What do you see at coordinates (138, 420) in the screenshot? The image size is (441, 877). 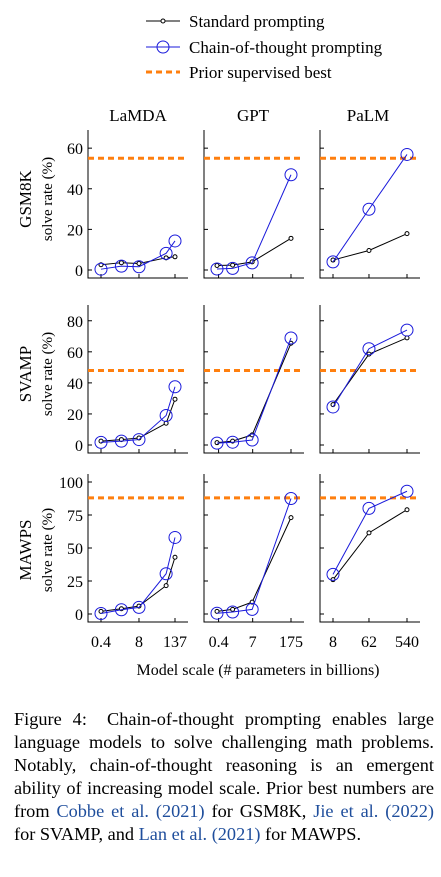 I see `standard-series-line-svamp-lamda` at bounding box center [138, 420].